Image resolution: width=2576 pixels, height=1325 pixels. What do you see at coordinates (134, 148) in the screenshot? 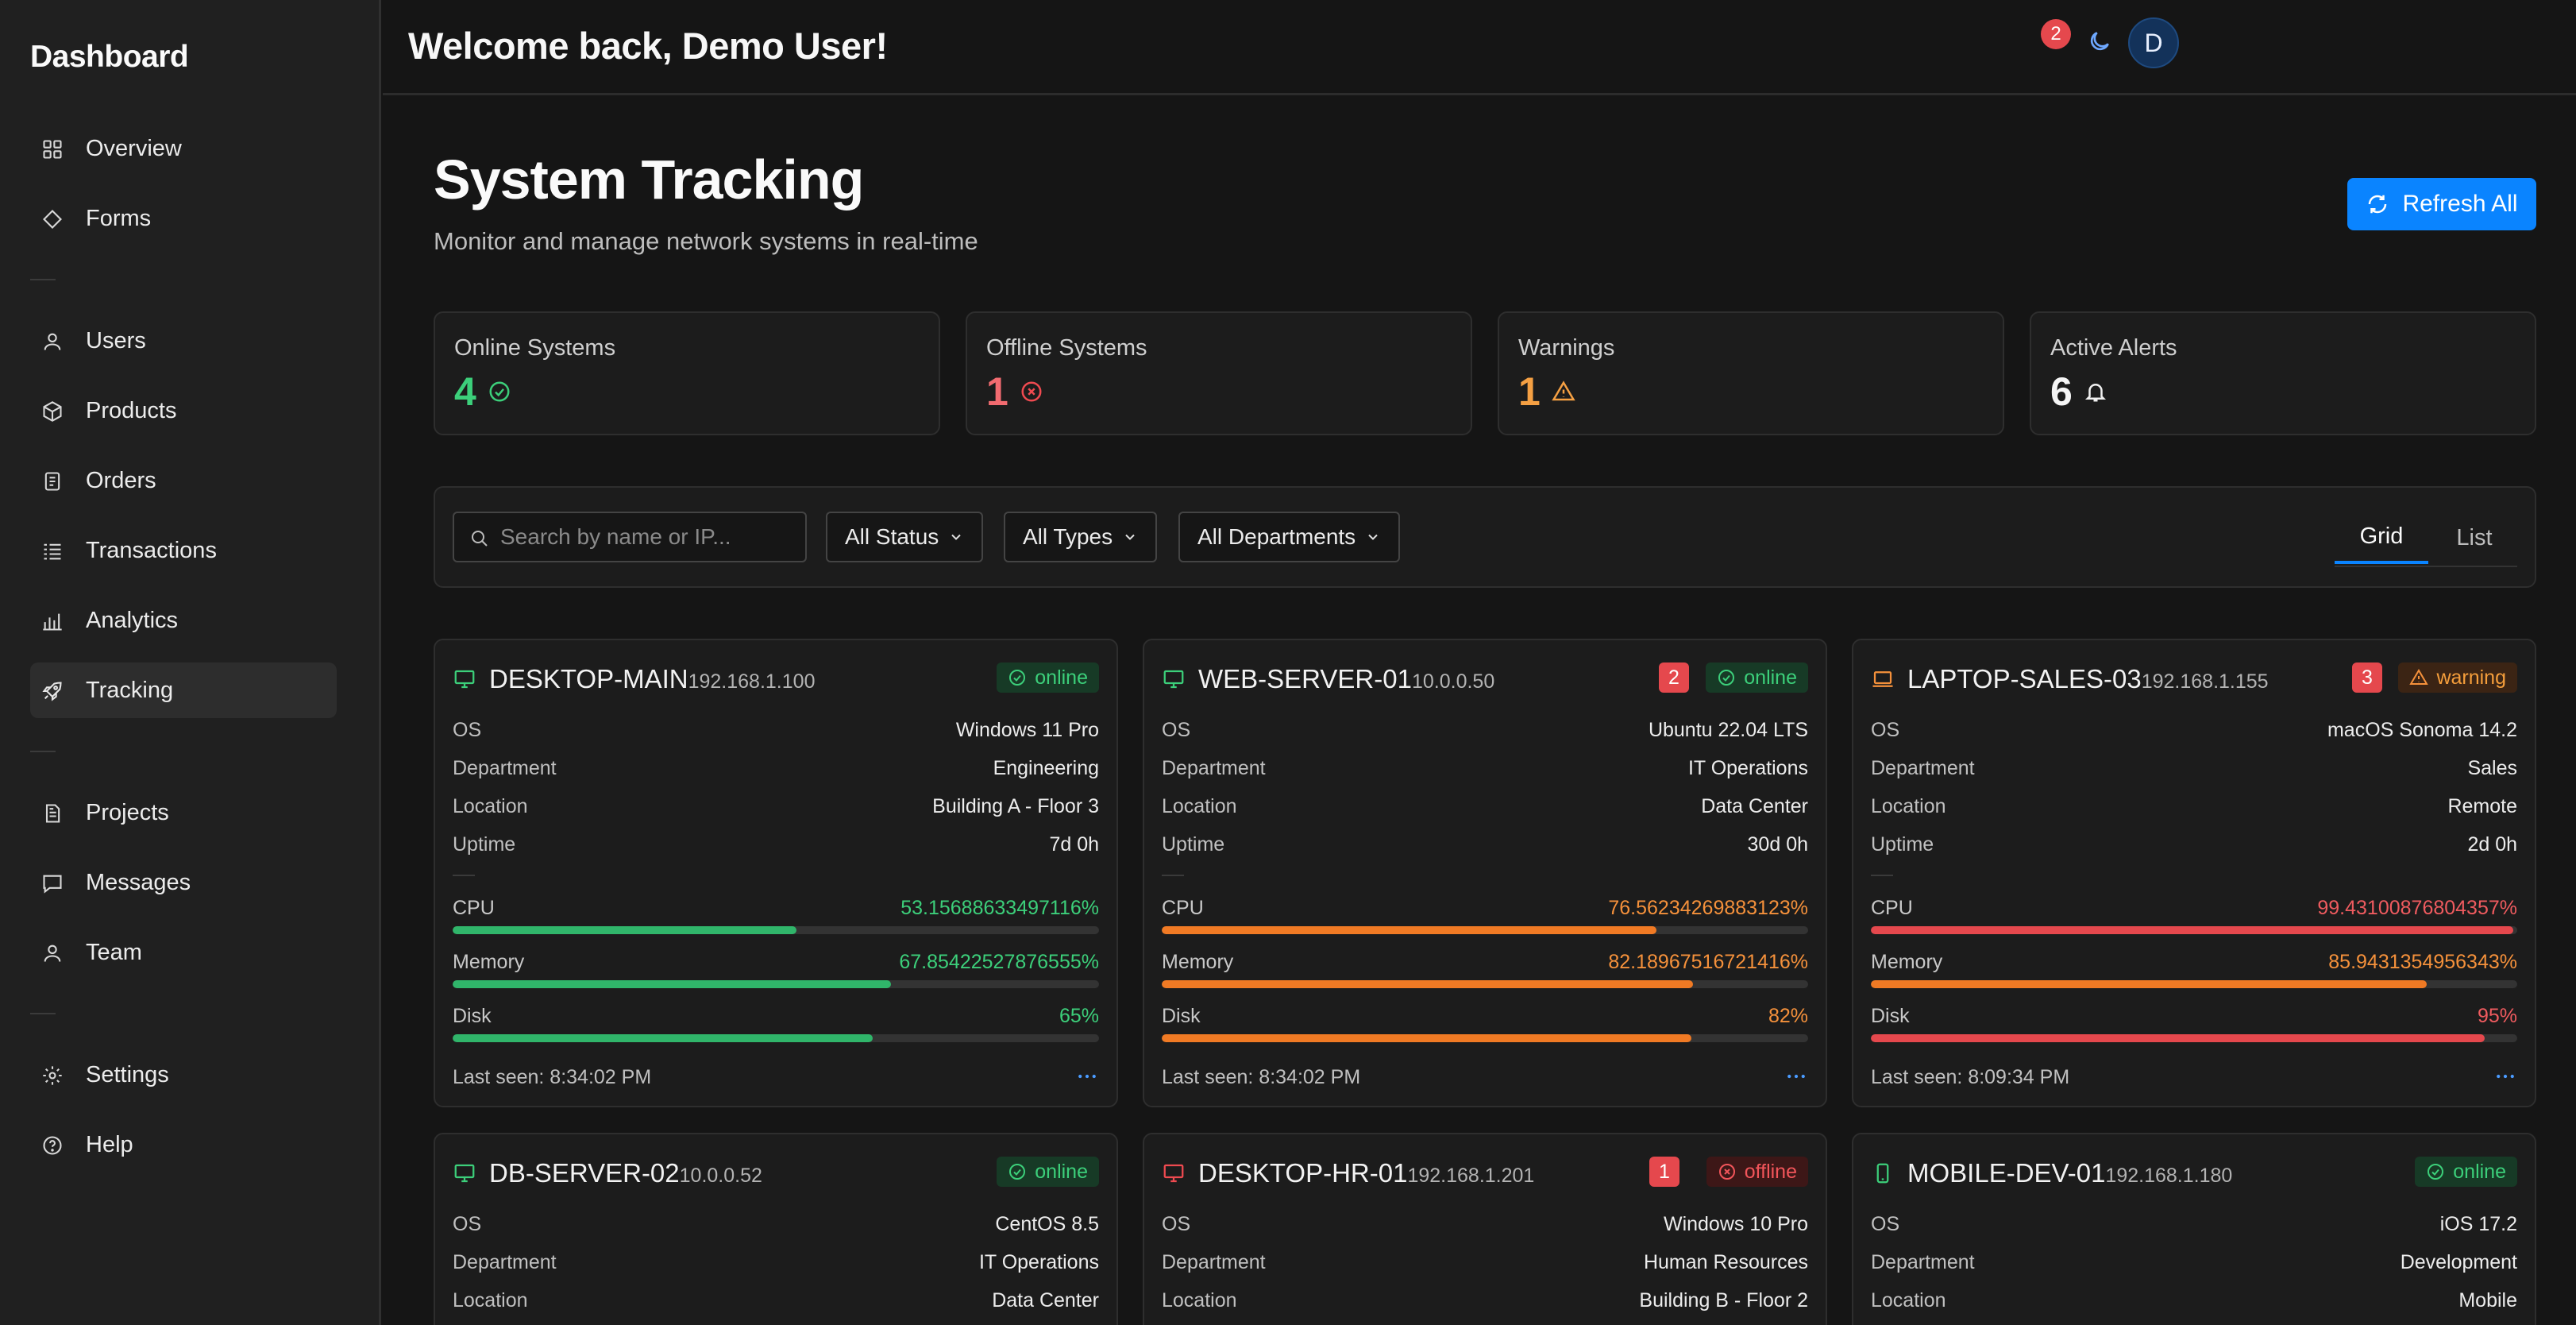
I see `sidebar-item-label: Overview` at bounding box center [134, 148].